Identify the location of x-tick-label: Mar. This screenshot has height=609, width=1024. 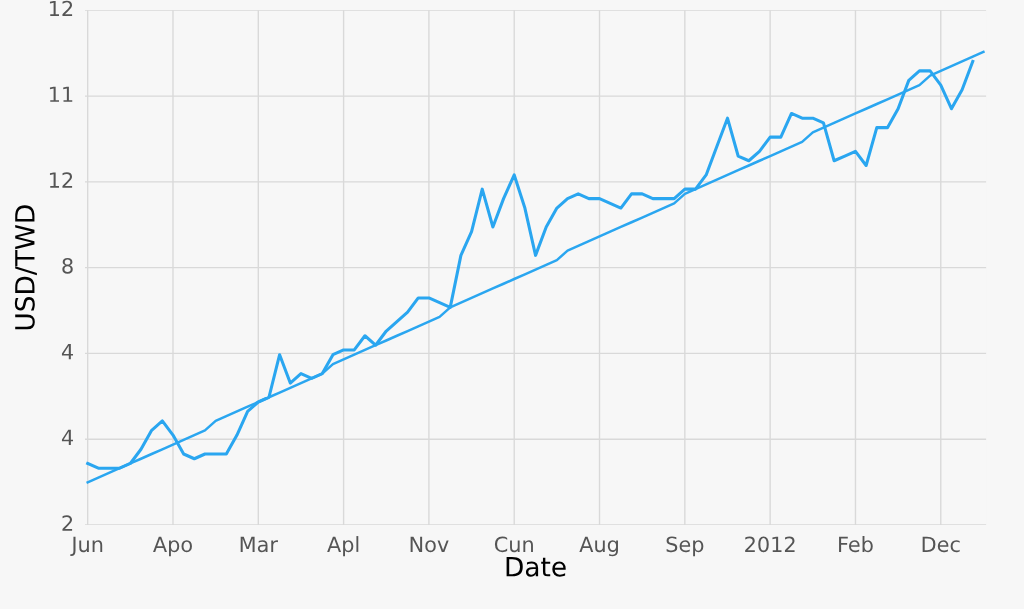
(259, 544).